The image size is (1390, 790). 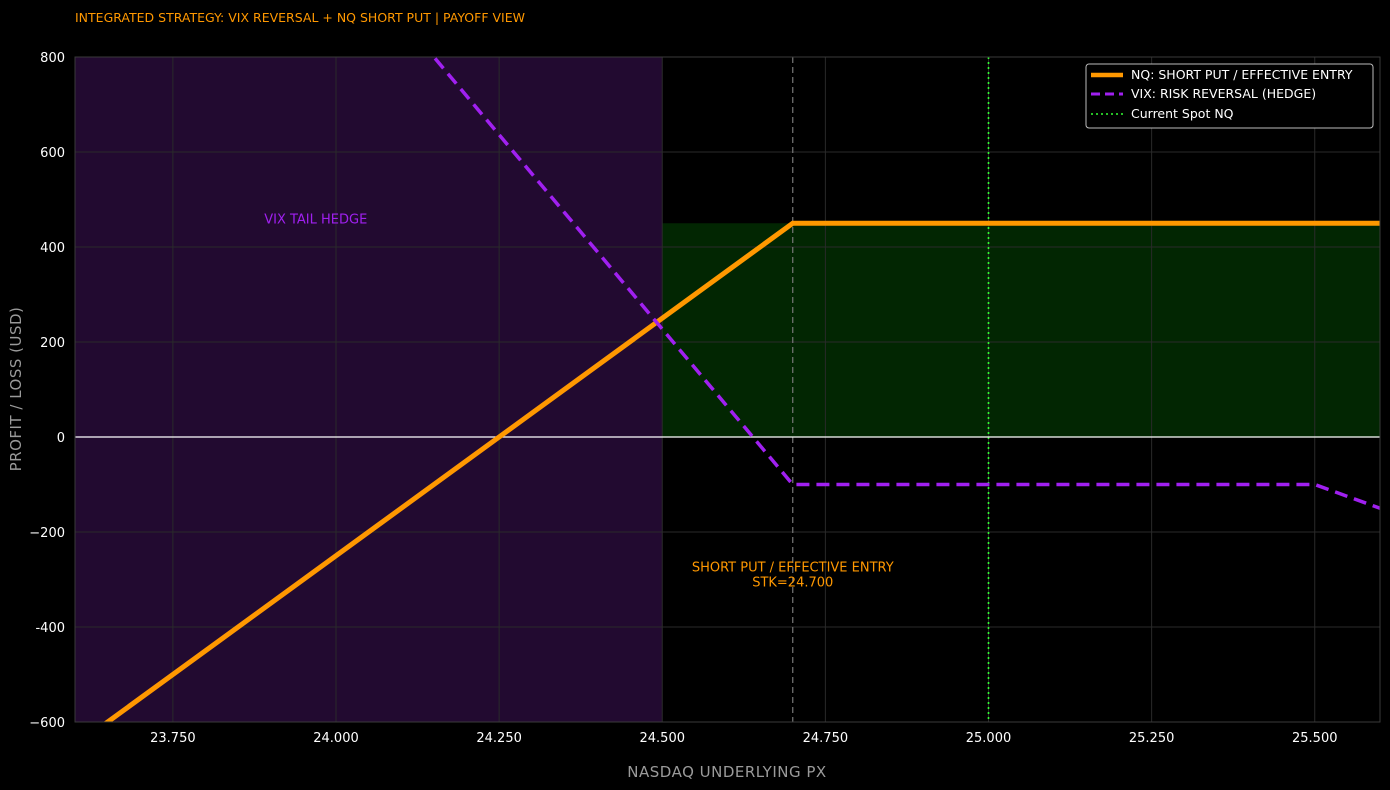 What do you see at coordinates (52, 248) in the screenshot?
I see `y-tick-label: 400` at bounding box center [52, 248].